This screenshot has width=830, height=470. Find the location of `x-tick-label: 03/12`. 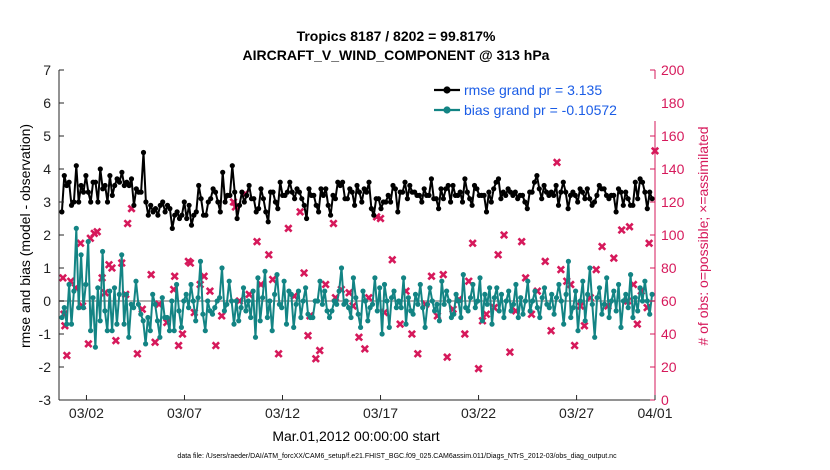

x-tick-label: 03/12 is located at coordinates (282, 413).